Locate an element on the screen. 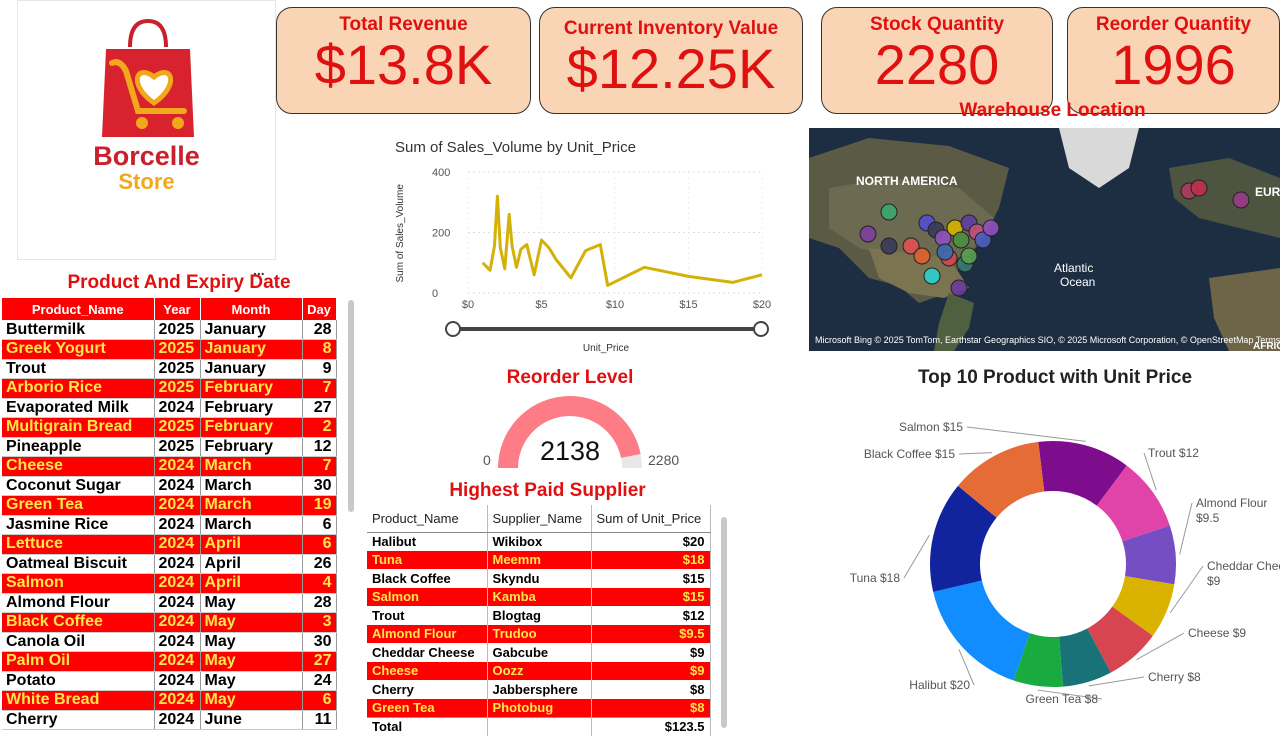 The width and height of the screenshot is (1280, 736). table-row: Green Tea Photobug $8 is located at coordinates (539, 707).